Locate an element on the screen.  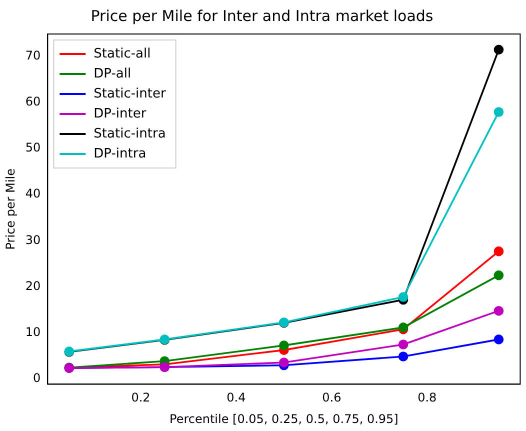
y-tick-label: 20 is located at coordinates (33, 285).